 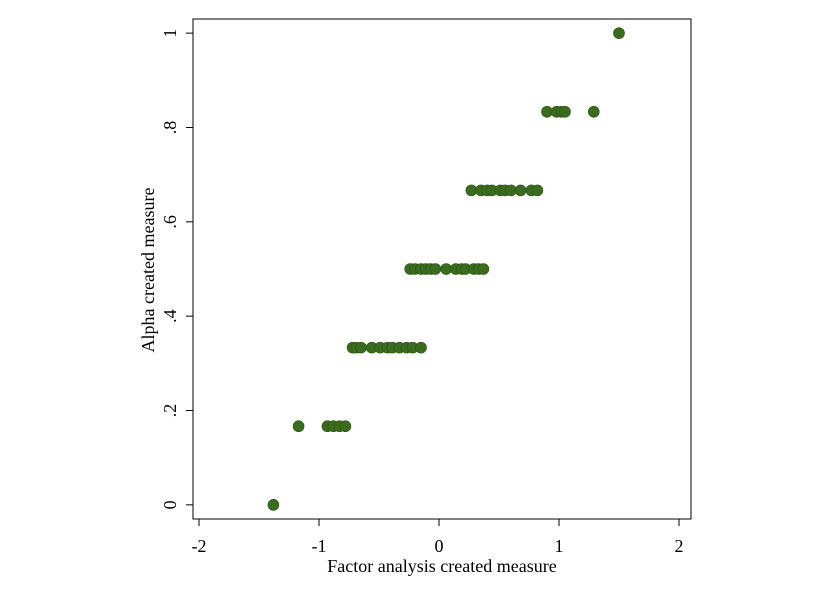 What do you see at coordinates (170, 222) in the screenshot?
I see `y-tick-label: .6` at bounding box center [170, 222].